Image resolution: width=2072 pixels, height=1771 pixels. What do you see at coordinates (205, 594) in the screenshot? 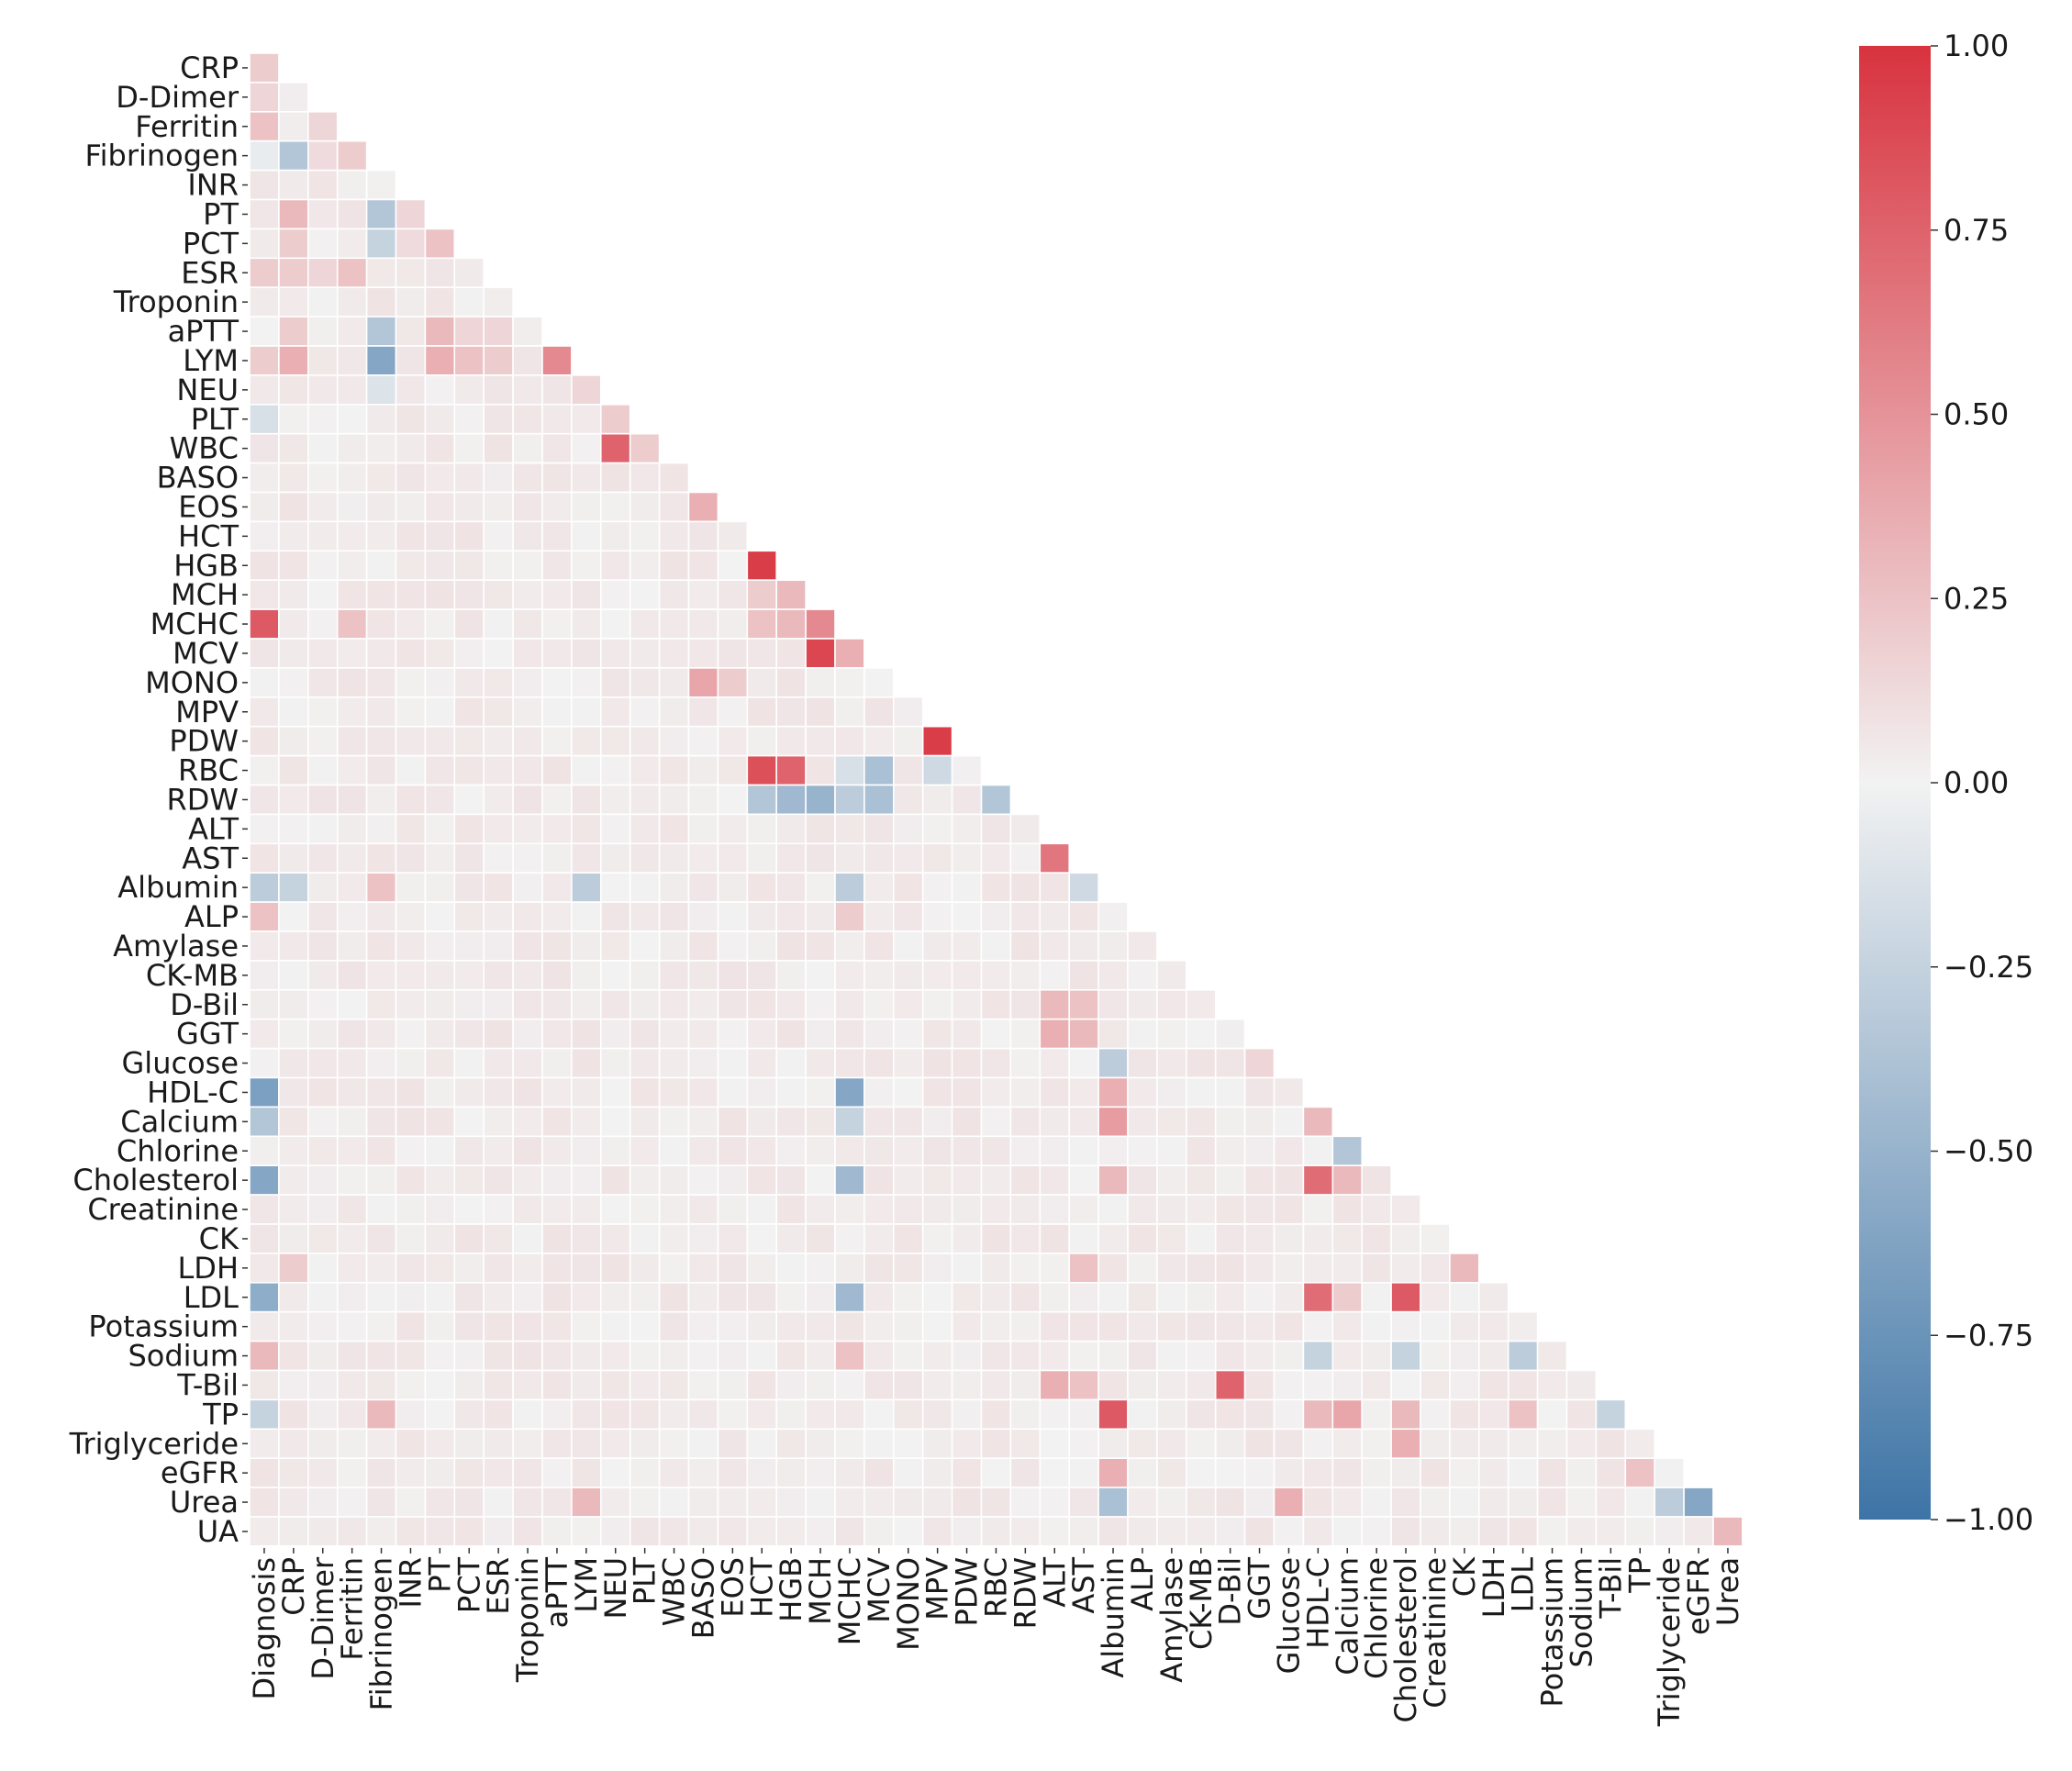
I see `row-tick-label: MCH` at bounding box center [205, 594].